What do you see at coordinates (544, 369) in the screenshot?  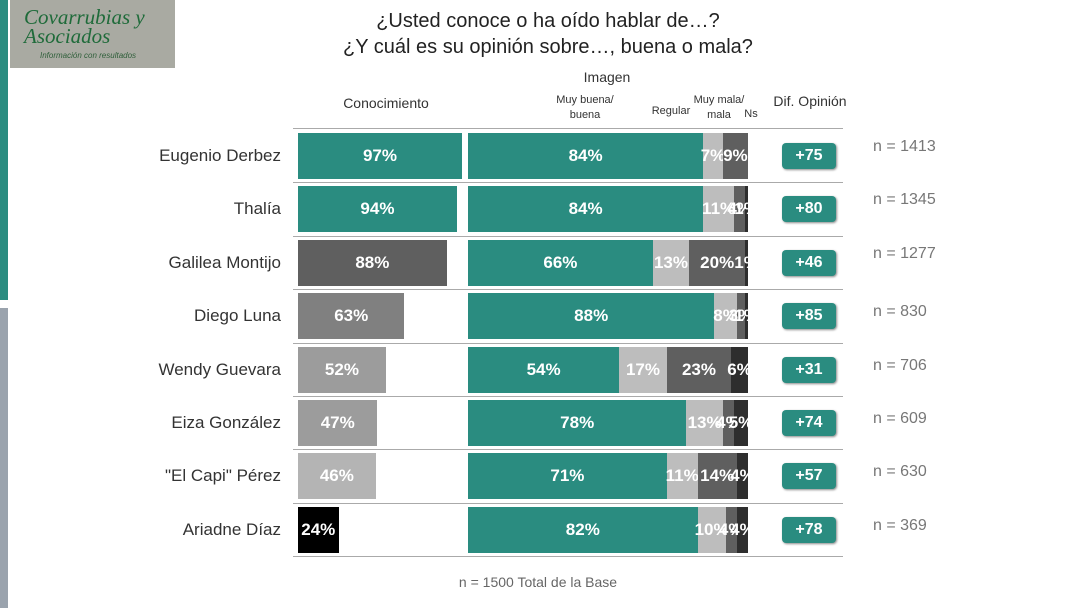 I see `bar-segment: 54%` at bounding box center [544, 369].